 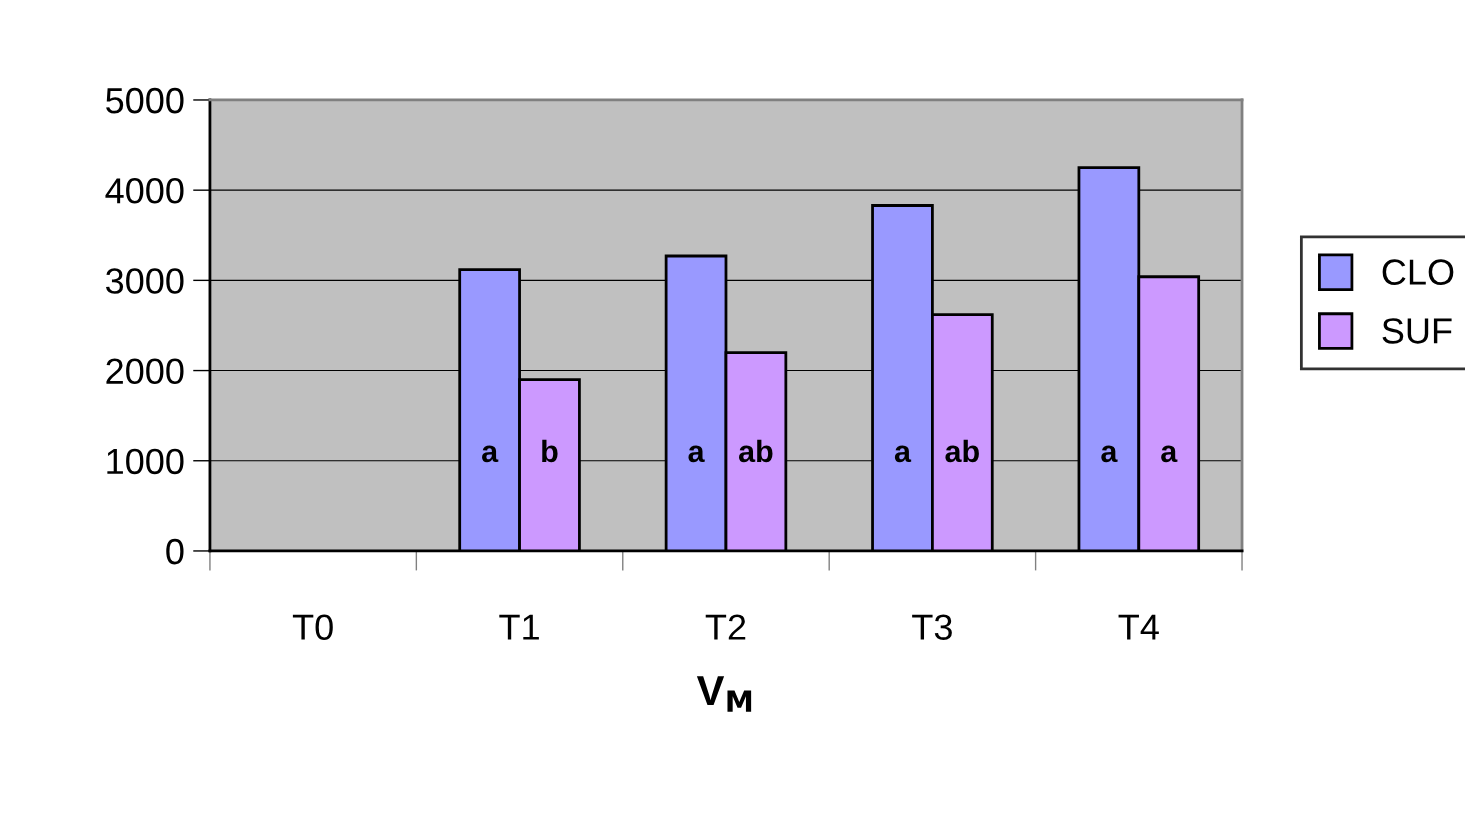 I want to click on legend-label: CLO, so click(x=1418, y=272).